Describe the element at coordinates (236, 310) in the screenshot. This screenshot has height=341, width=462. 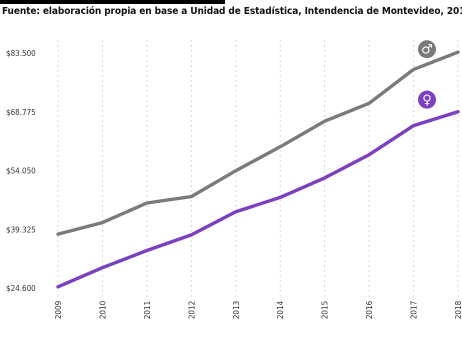
I see `x-tick-label: 2013` at that location.